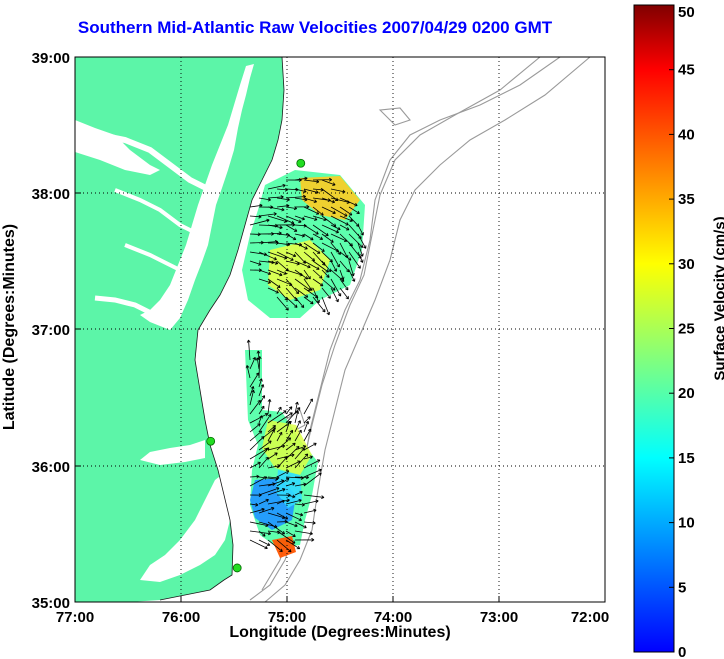  I want to click on y-tick-label: 35:00, so click(51, 603).